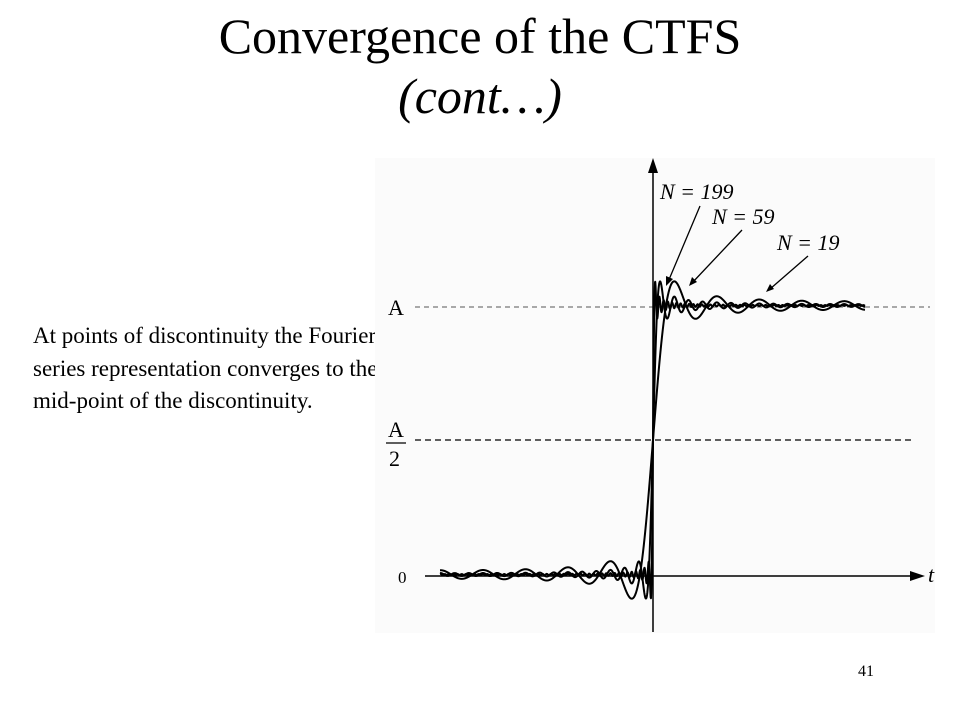 This screenshot has width=960, height=720. I want to click on label-n-19-text: N = 19, so click(808, 242).